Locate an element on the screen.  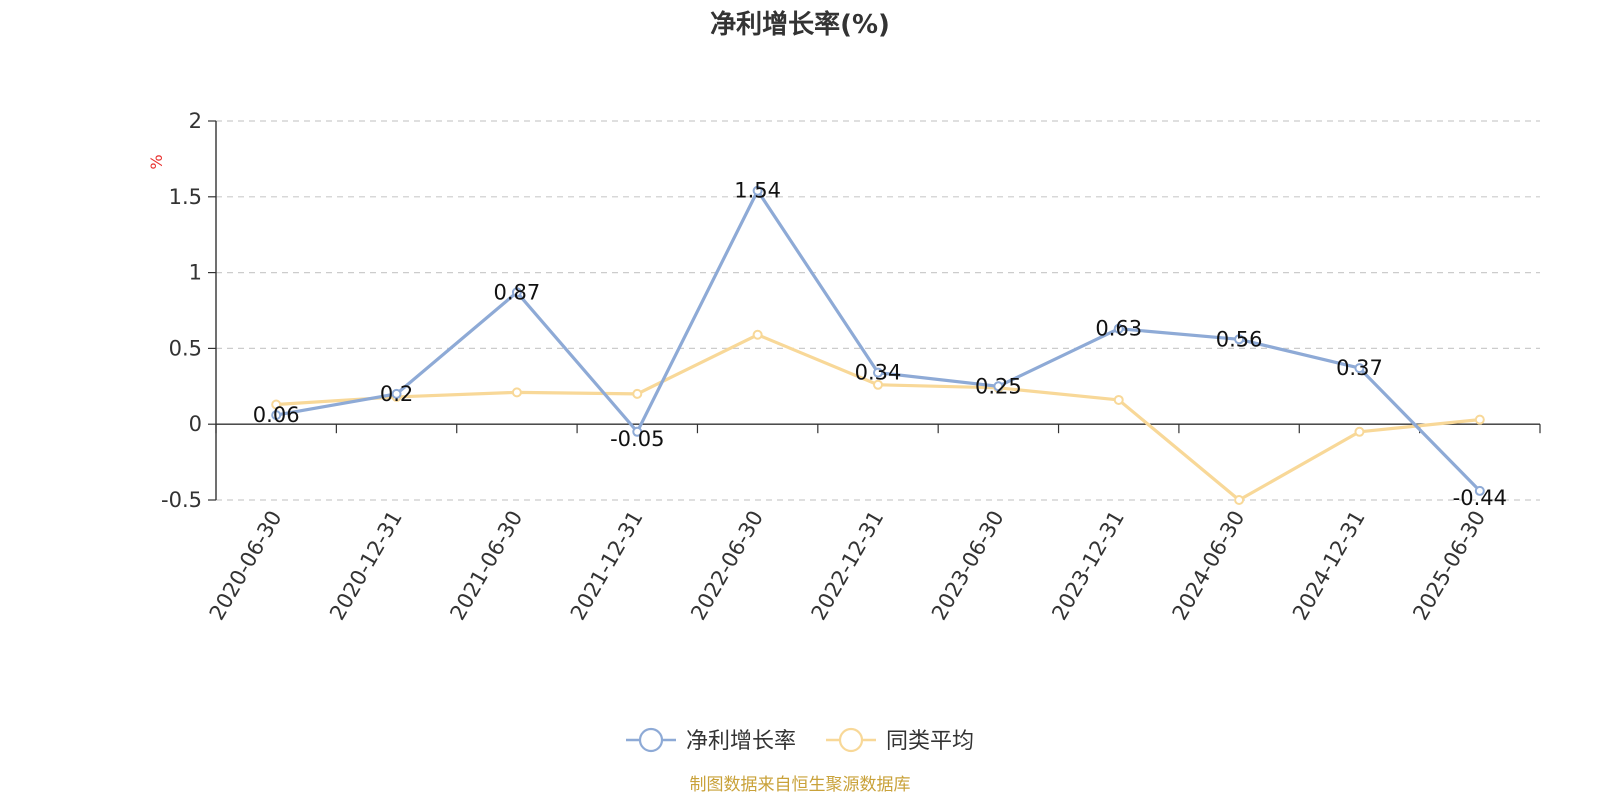
x-tick-label: 2021-12-31 is located at coordinates (607, 566).